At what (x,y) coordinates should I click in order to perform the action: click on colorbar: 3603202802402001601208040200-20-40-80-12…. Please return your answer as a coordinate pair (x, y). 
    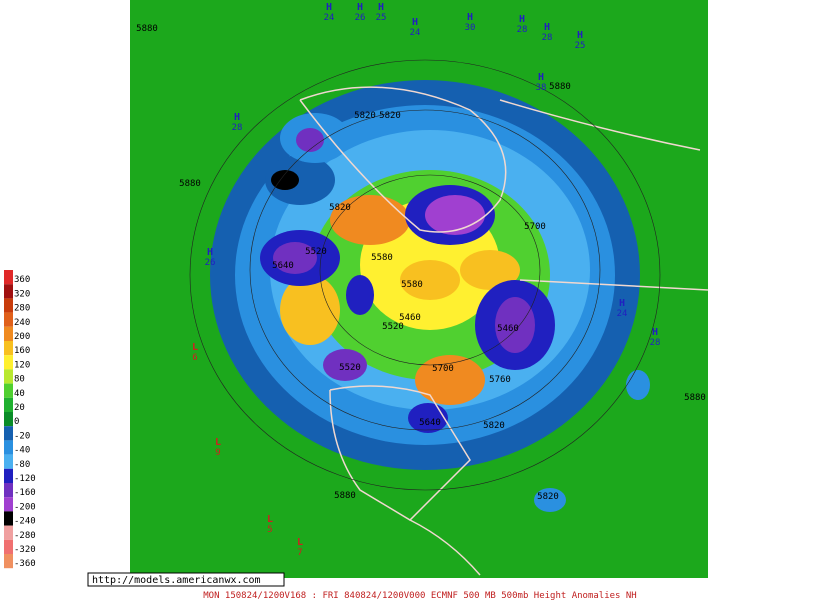
    Looking at the image, I should click on (20, 419).